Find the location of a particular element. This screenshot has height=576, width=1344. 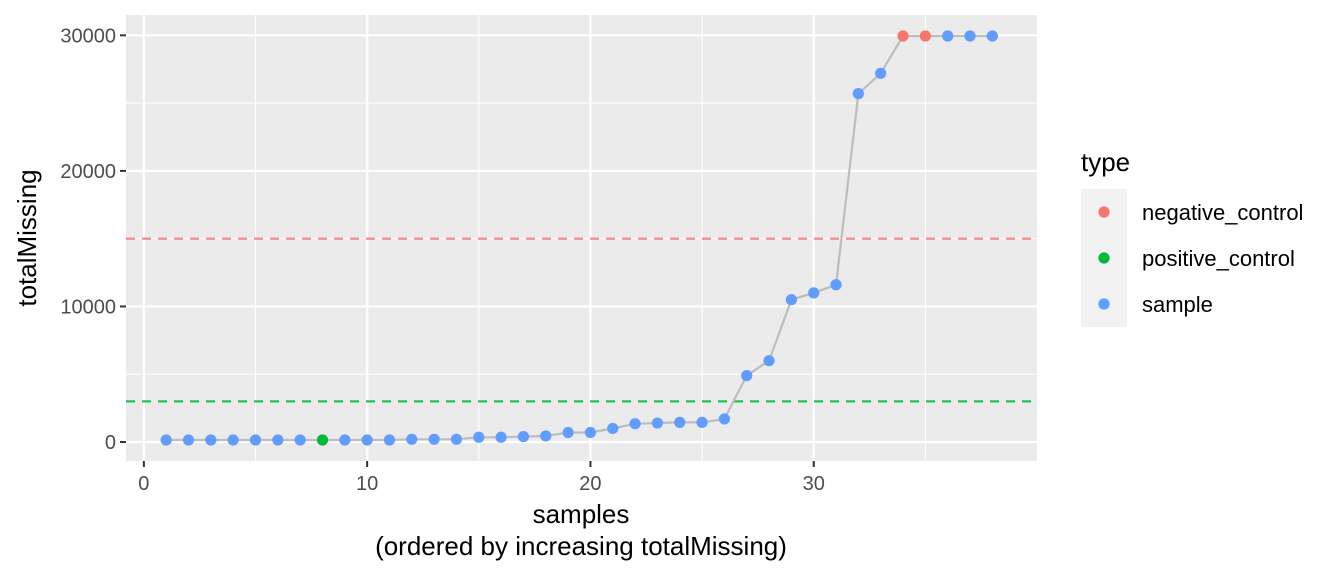

x-tick-label: 20 is located at coordinates (590, 484).